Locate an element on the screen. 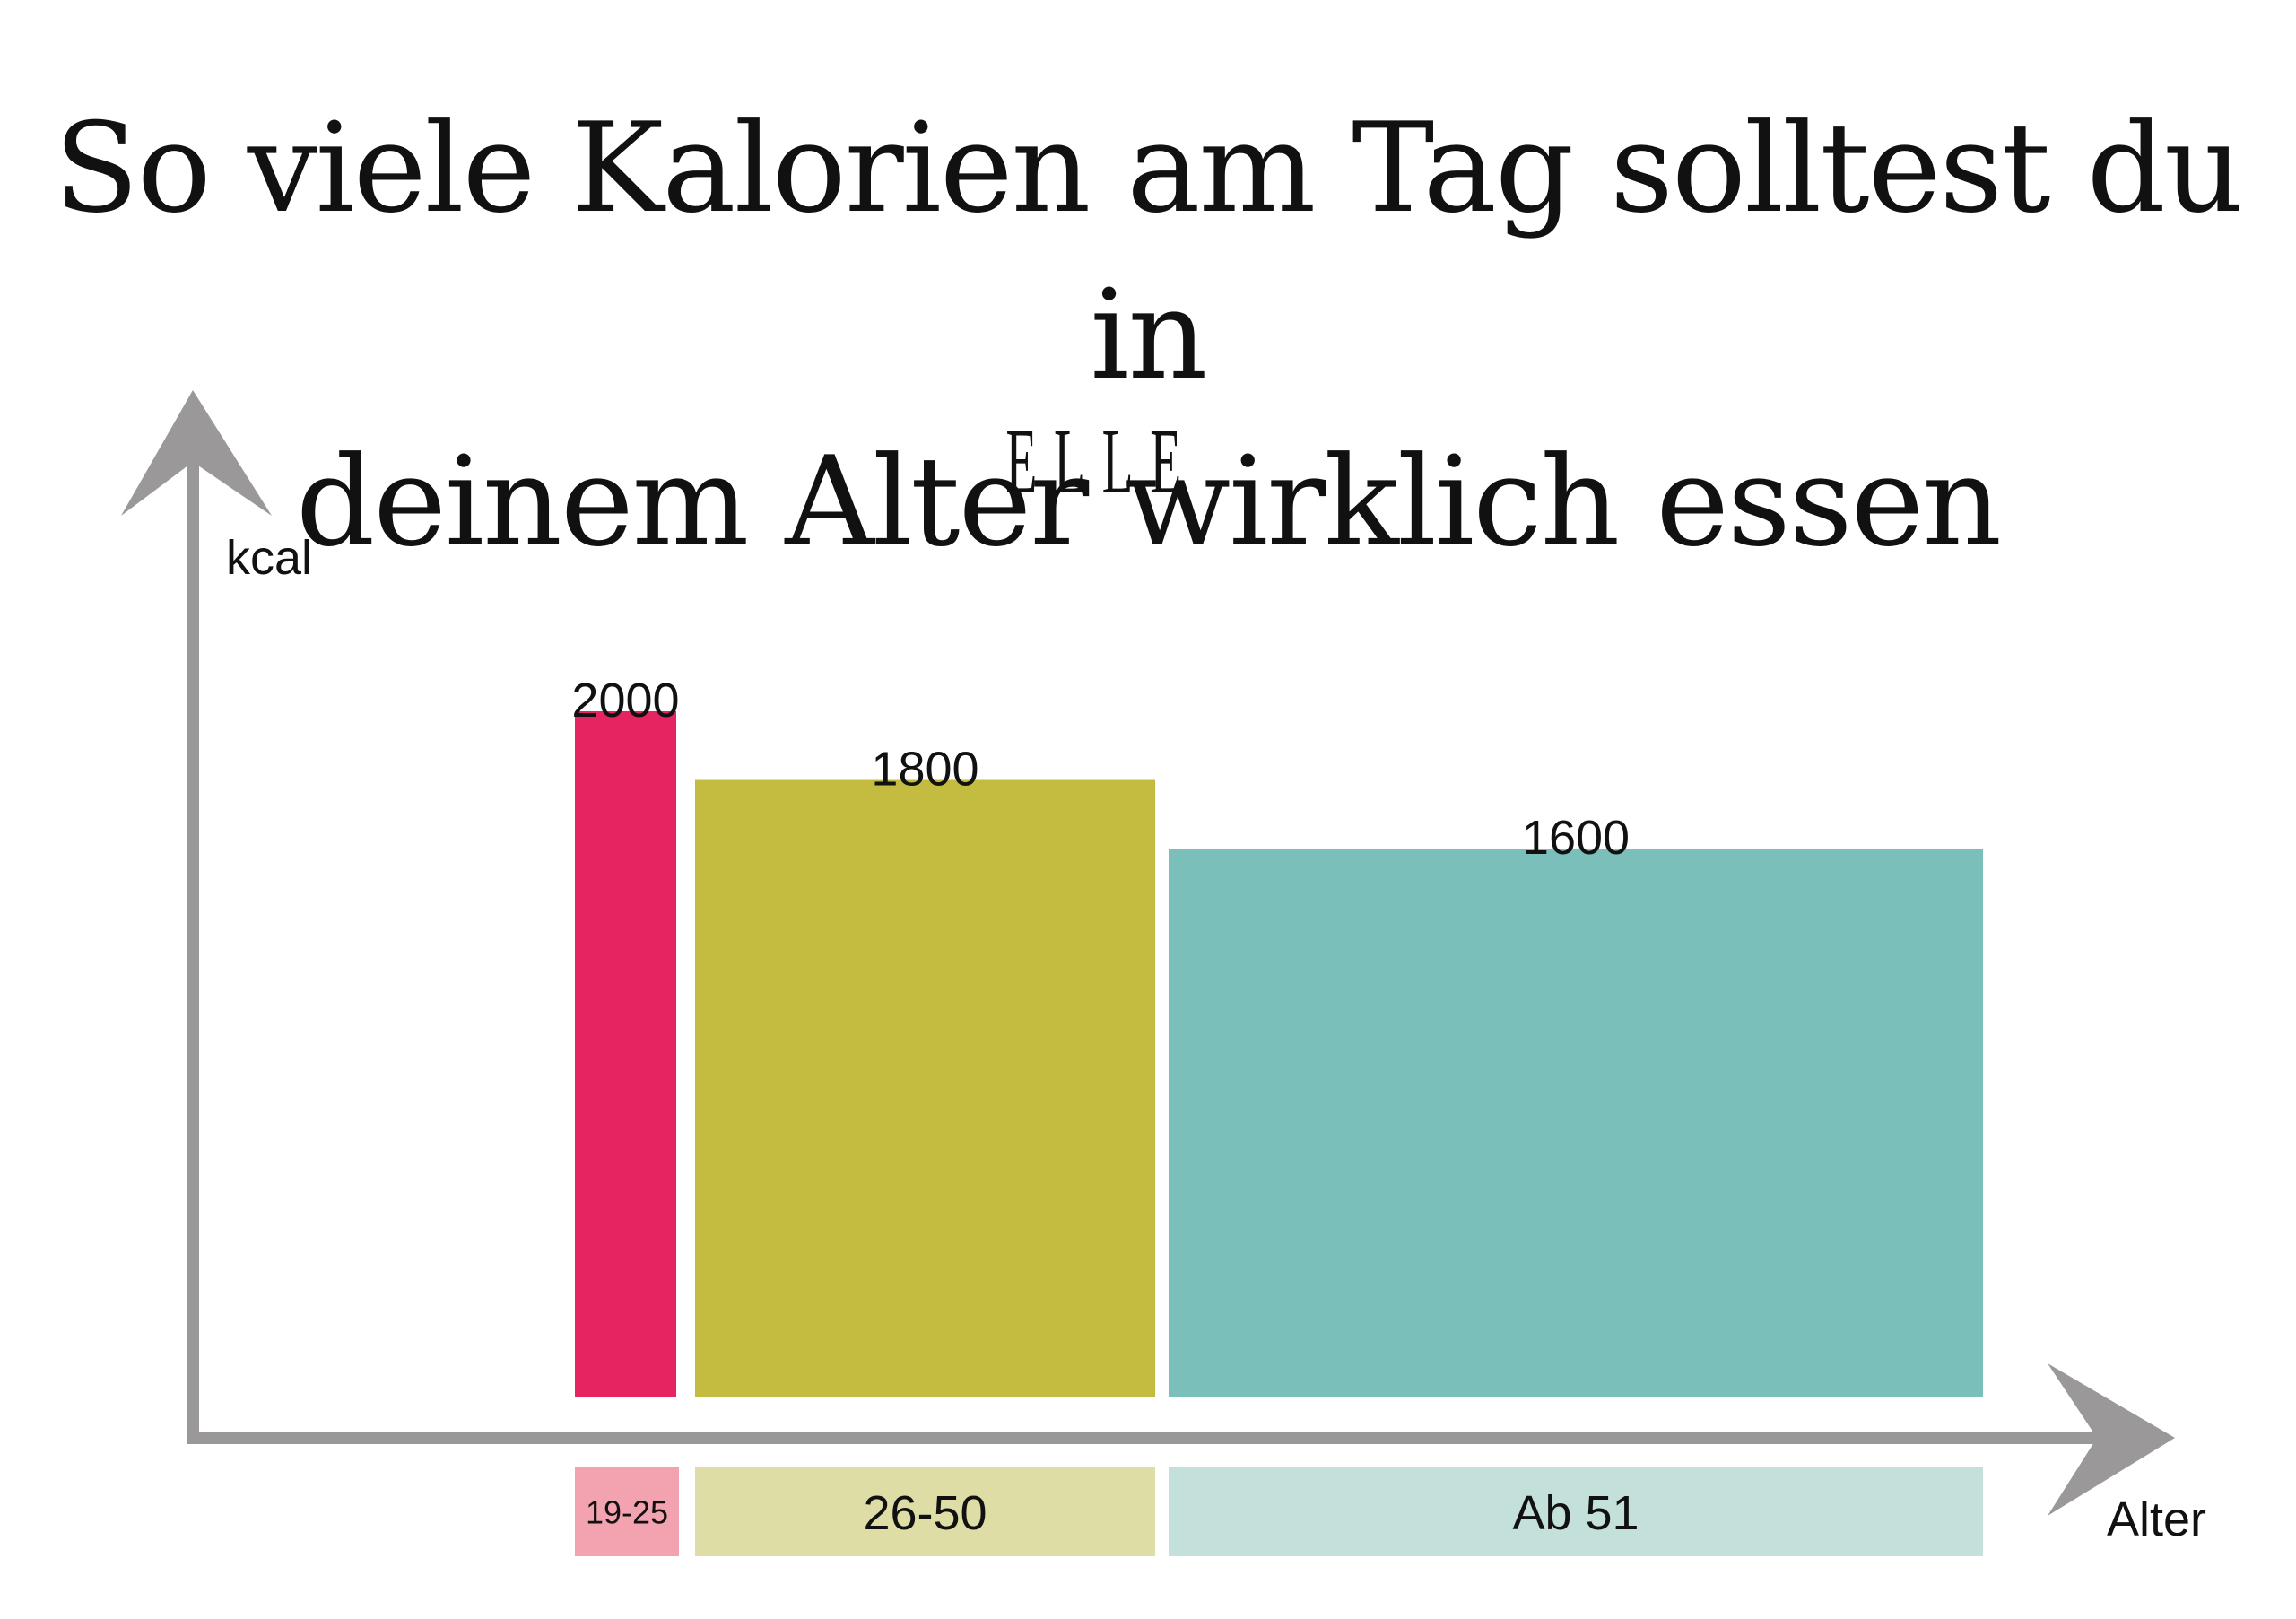  data-label: 1600 is located at coordinates (1576, 838).